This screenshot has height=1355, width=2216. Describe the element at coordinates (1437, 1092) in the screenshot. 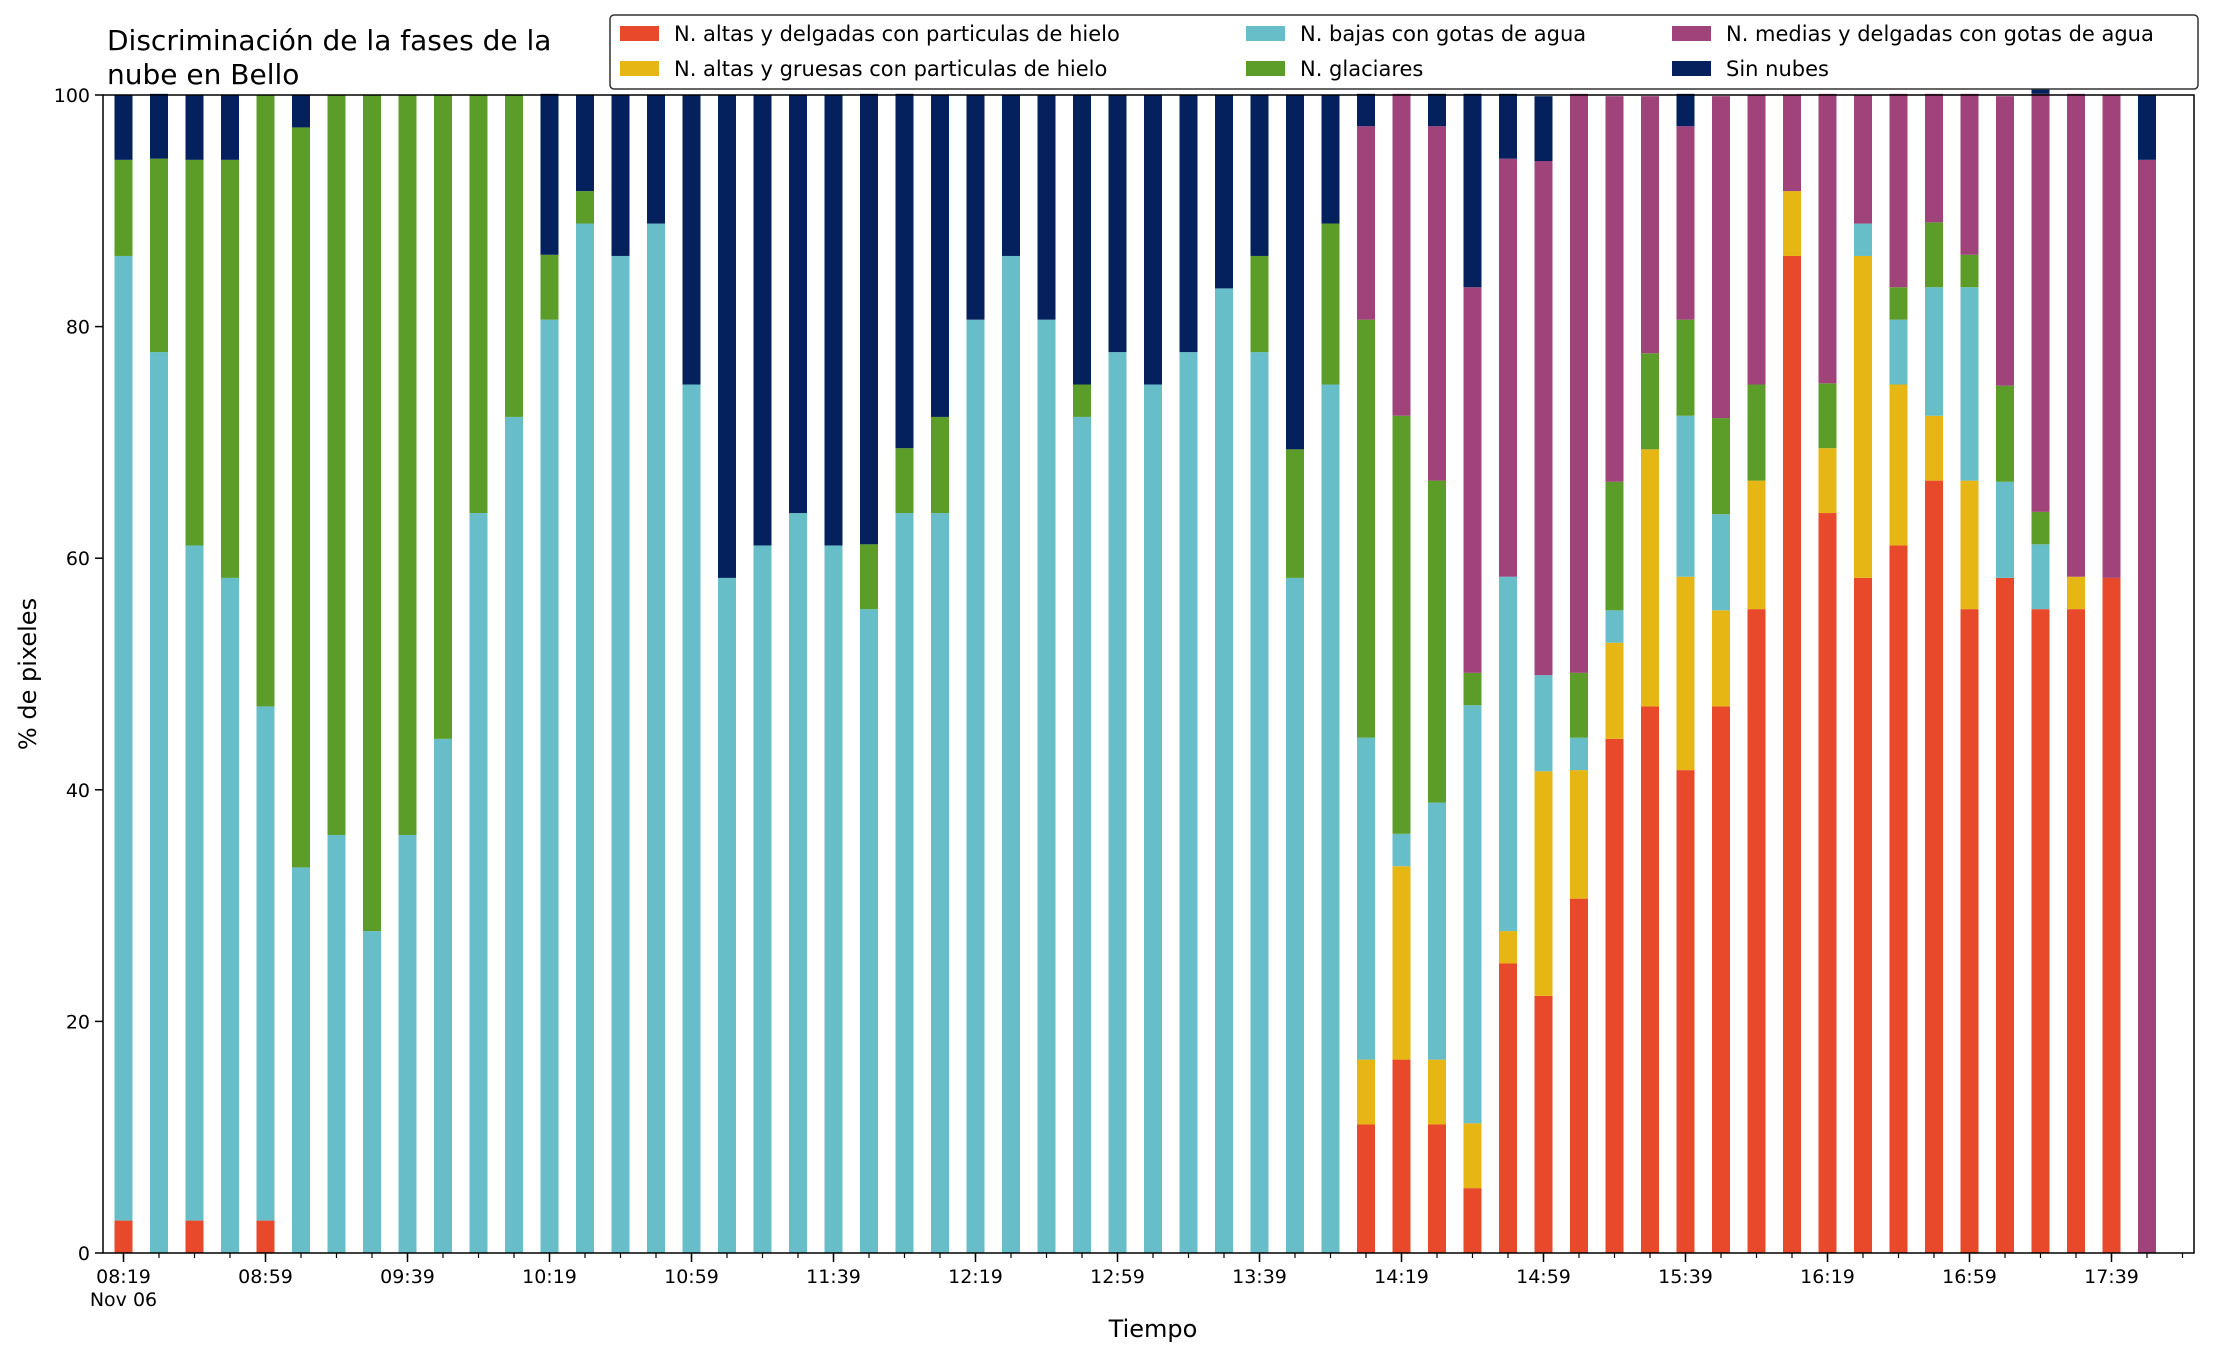

I see `bar-segment-s1-b37` at that location.